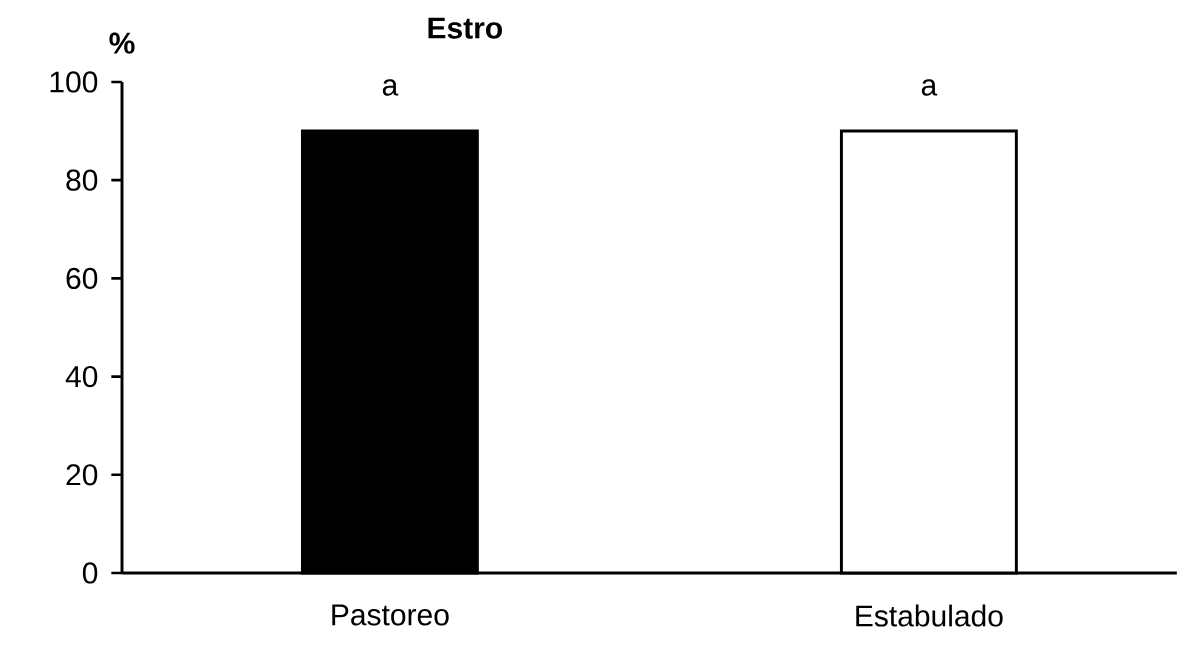  I want to click on x-tick-label: Estabulado, so click(929, 615).